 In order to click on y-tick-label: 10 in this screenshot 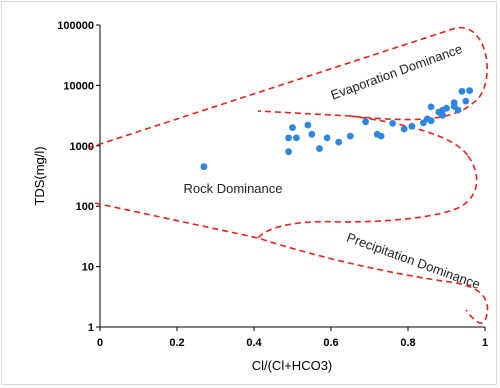, I will do `click(88, 268)`.